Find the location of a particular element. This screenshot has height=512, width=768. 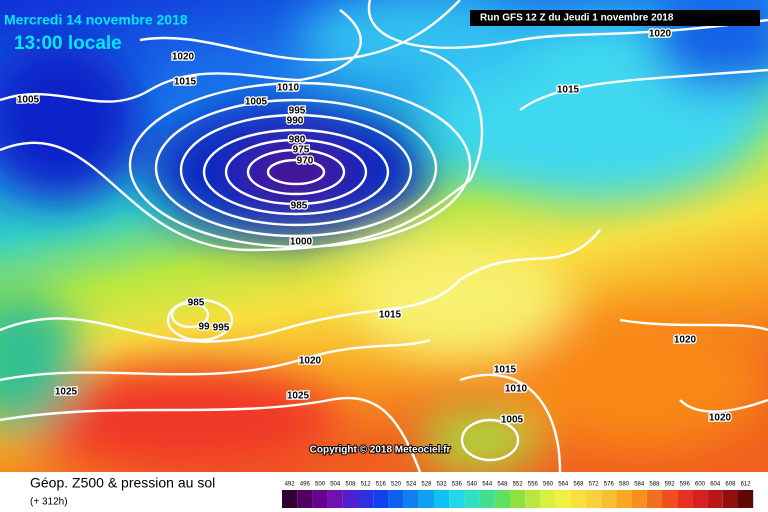

legend-label: 520 is located at coordinates (396, 485).